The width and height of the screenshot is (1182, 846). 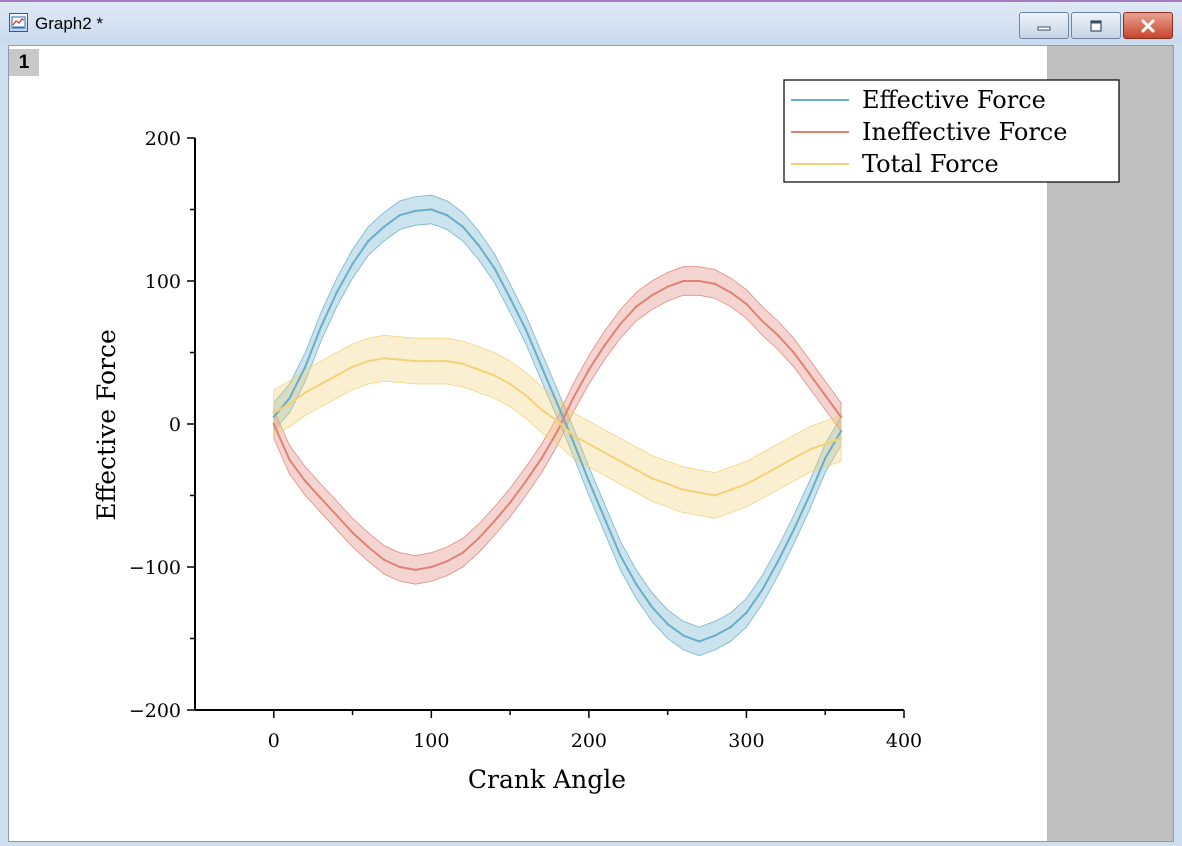 I want to click on x-tick-label: 400, so click(x=904, y=741).